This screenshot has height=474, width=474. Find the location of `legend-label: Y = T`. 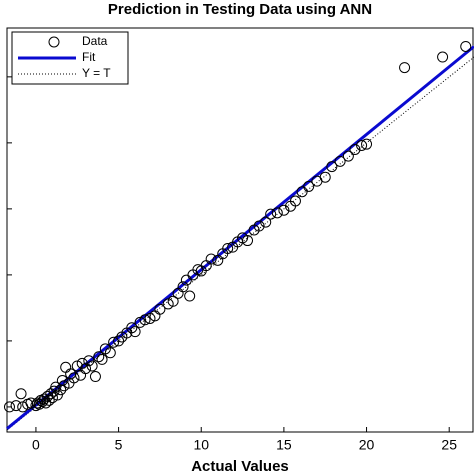

legend-label: Y = T is located at coordinates (96, 73).